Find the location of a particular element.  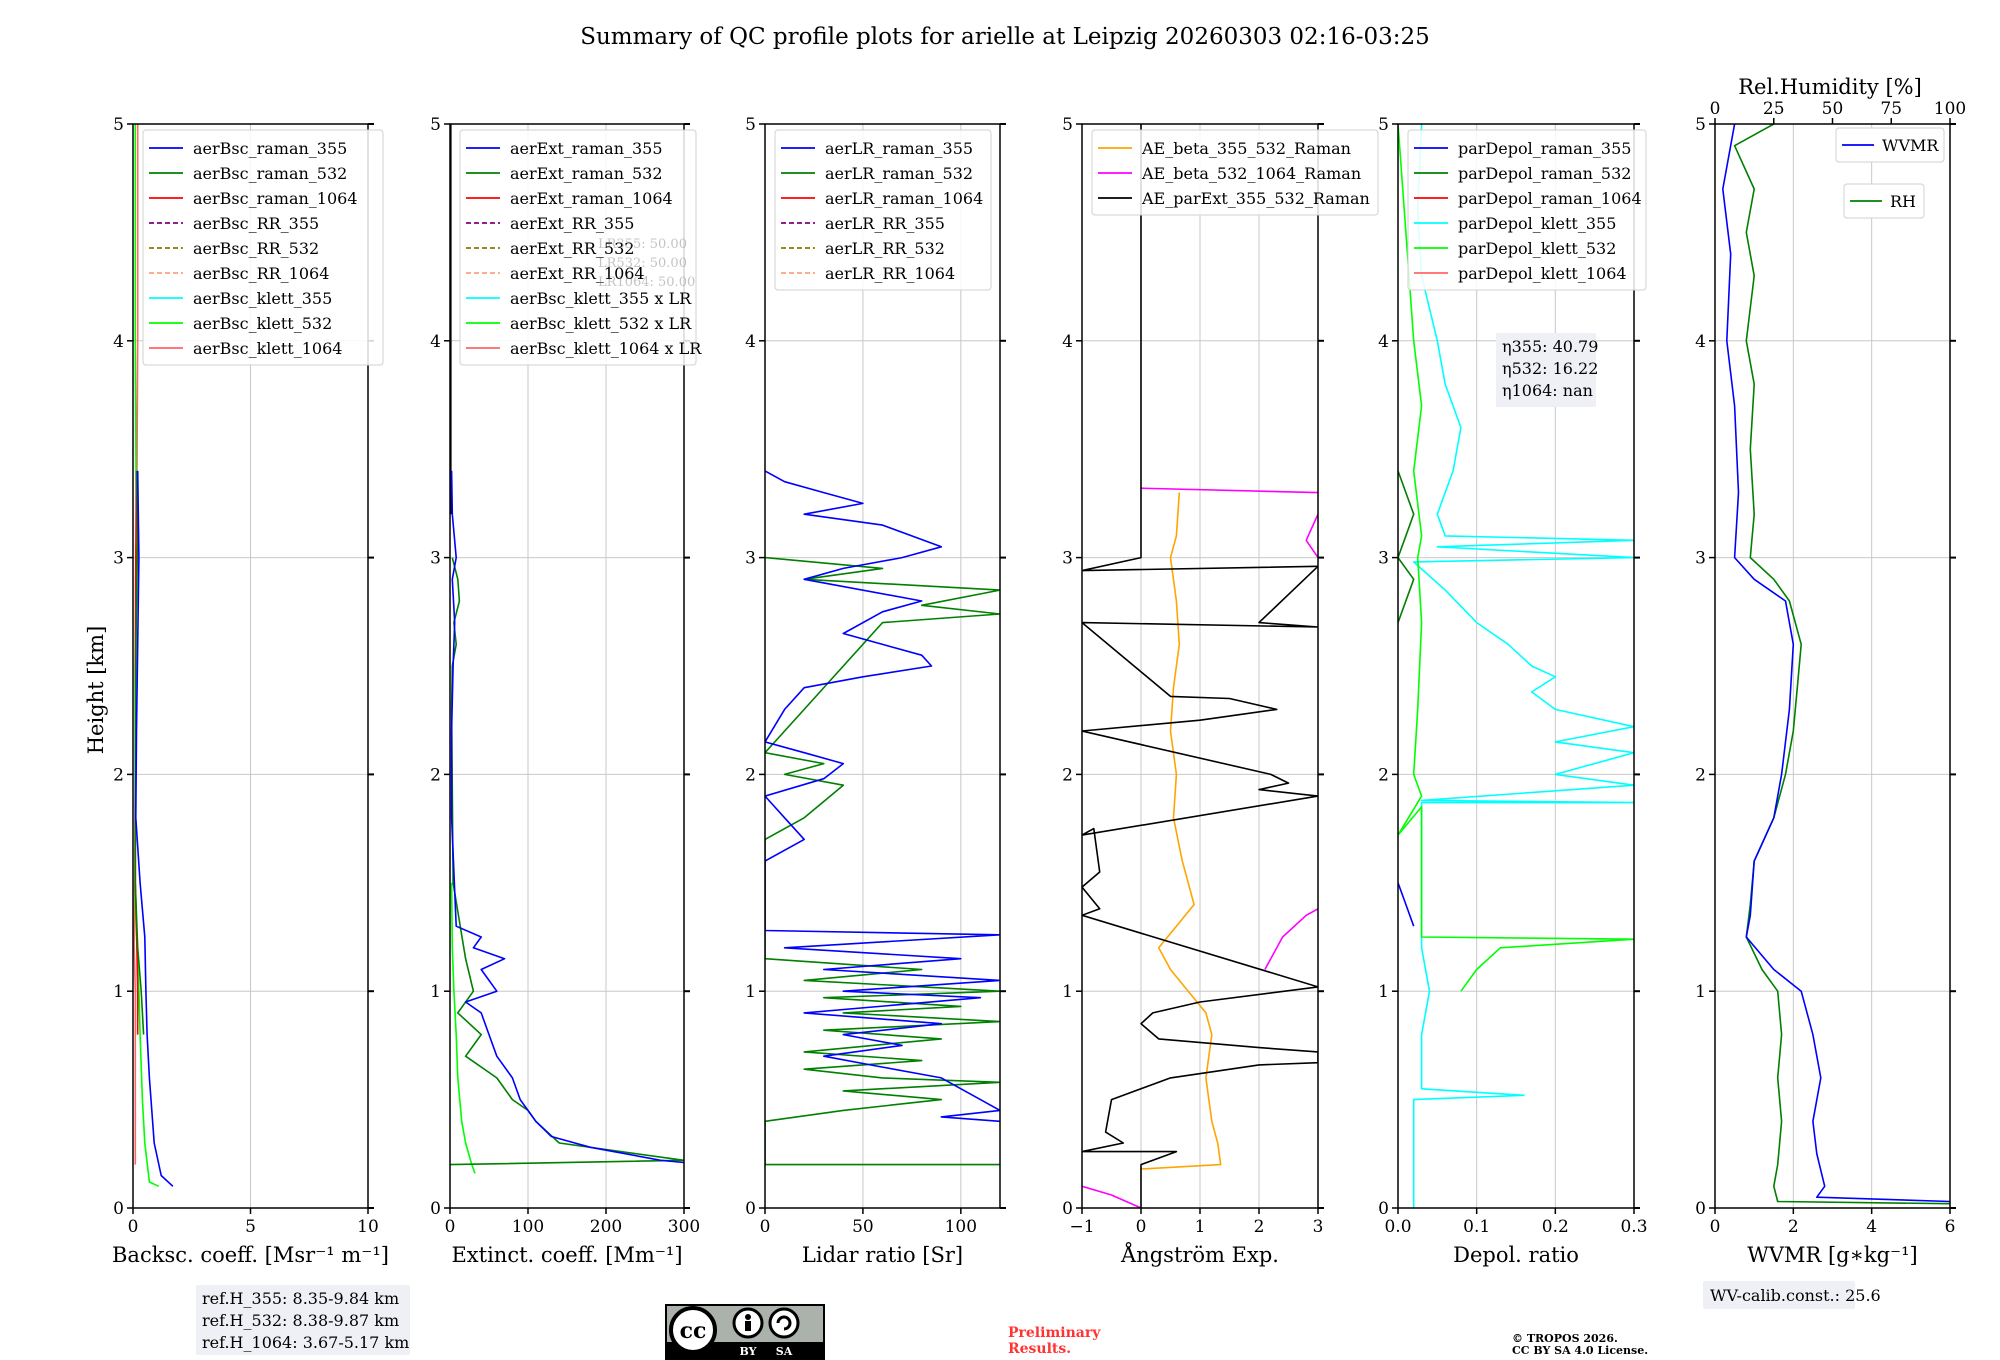

svg-text: BY is located at coordinates (748, 1351).